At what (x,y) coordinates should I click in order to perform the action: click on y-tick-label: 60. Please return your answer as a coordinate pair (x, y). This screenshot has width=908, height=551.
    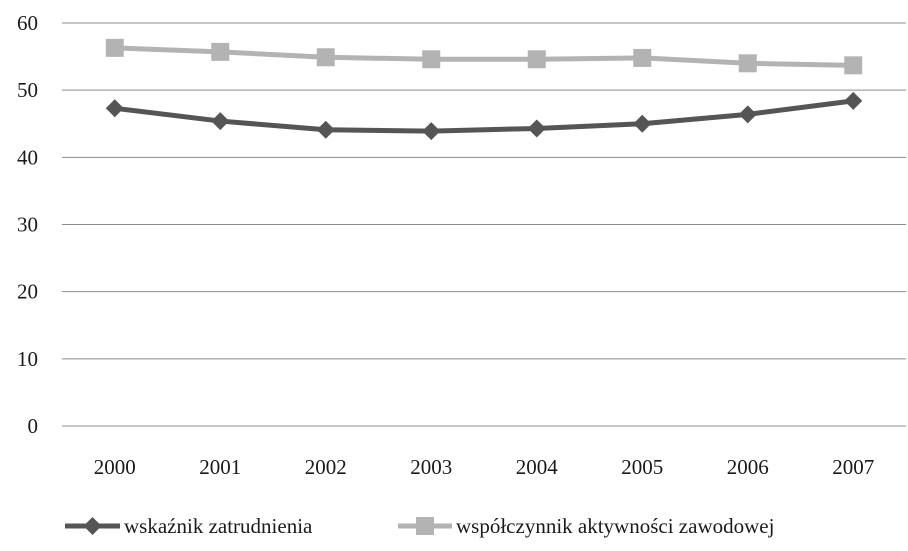
    Looking at the image, I should click on (27, 23).